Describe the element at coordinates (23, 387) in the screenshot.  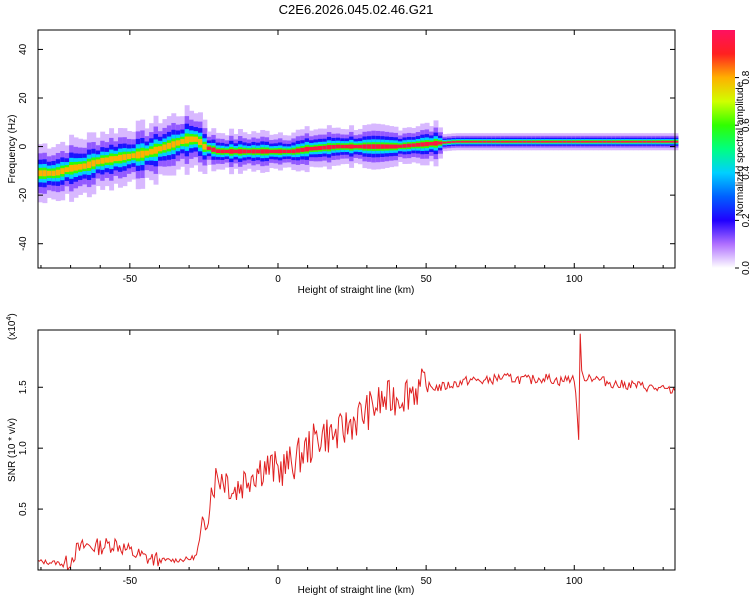
I see `snr-y-tick-label: 1.5` at that location.